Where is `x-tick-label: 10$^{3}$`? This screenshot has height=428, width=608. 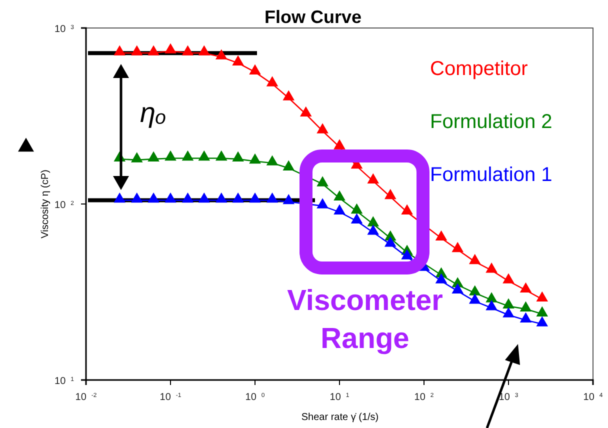
x-tick-label: 10$^{3}$ is located at coordinates (508, 397).